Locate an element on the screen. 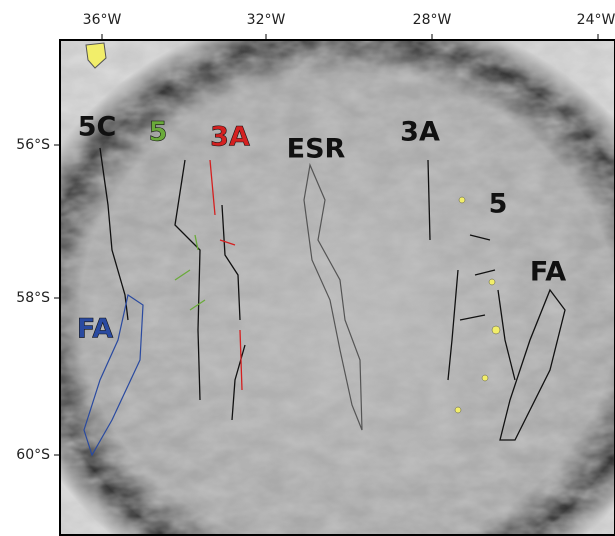 The width and height of the screenshot is (615, 536). map-label: 5C is located at coordinates (97, 127).